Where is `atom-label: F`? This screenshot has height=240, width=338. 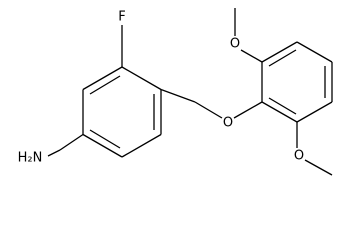
atom-label: F is located at coordinates (121, 17).